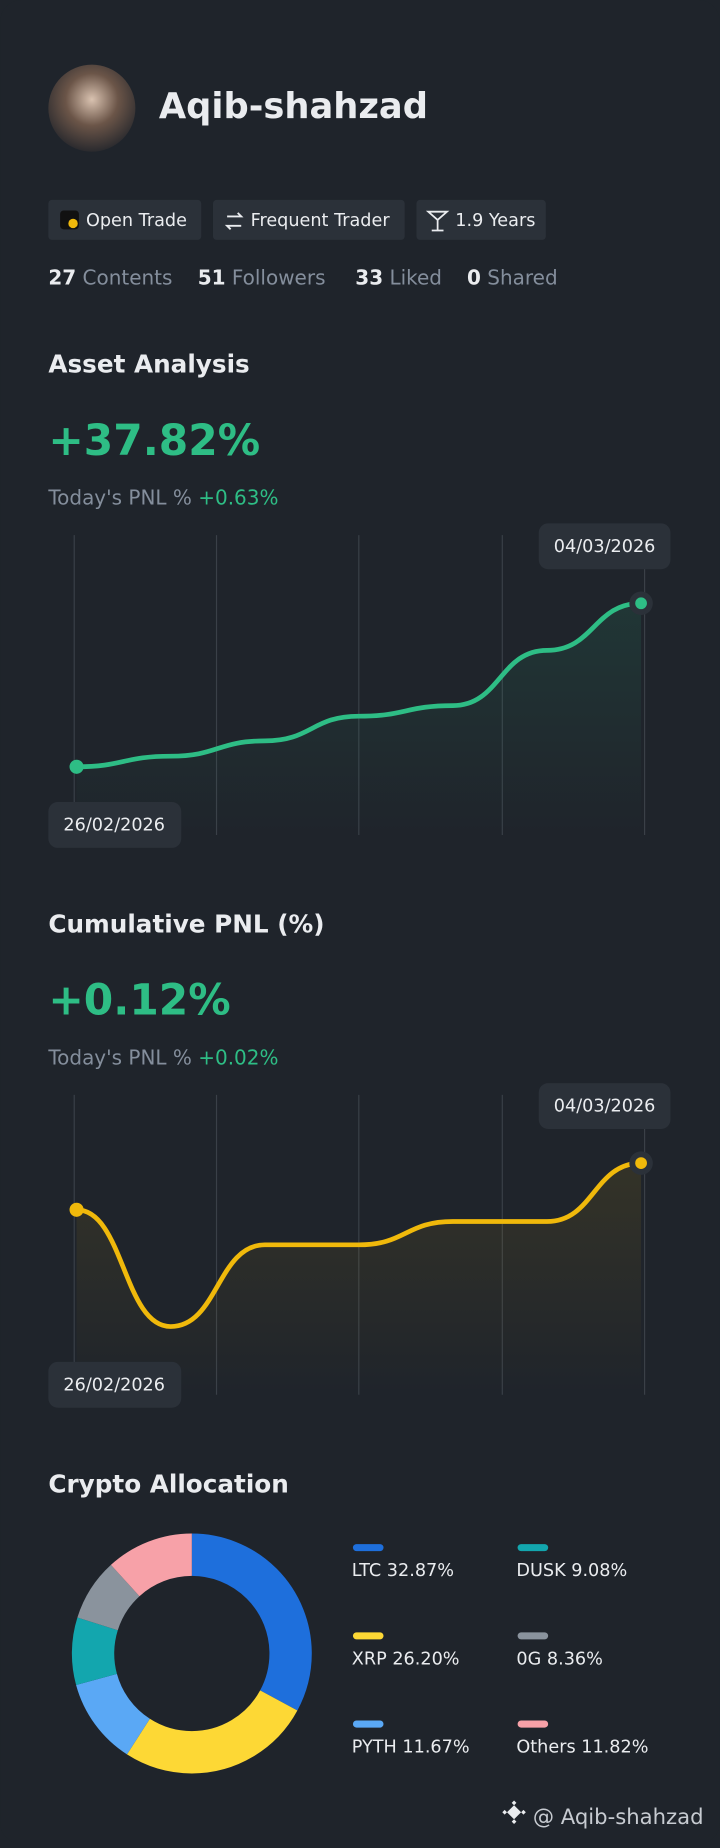 Image resolution: width=720 pixels, height=1848 pixels. What do you see at coordinates (495, 221) in the screenshot?
I see `badge-text: 1.9 Years` at bounding box center [495, 221].